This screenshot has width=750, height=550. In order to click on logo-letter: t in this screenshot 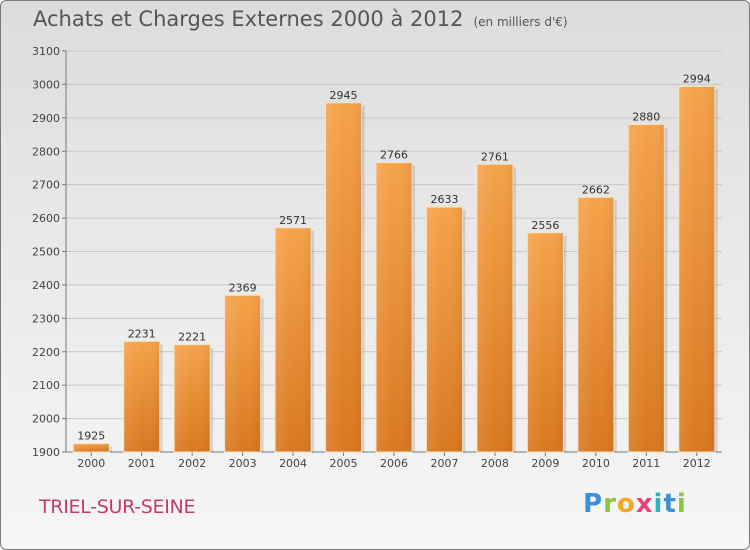, I will do `click(670, 504)`.